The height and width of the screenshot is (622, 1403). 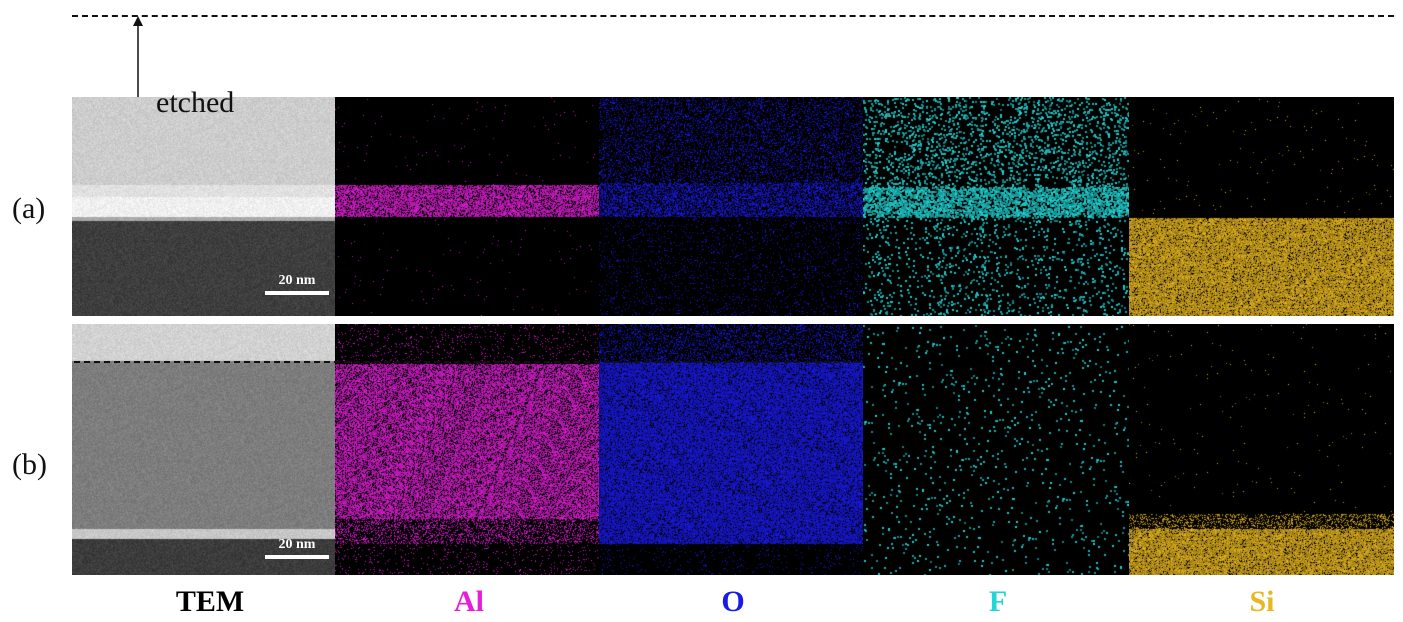 What do you see at coordinates (29, 464) in the screenshot?
I see `row-label-b: (b)` at bounding box center [29, 464].